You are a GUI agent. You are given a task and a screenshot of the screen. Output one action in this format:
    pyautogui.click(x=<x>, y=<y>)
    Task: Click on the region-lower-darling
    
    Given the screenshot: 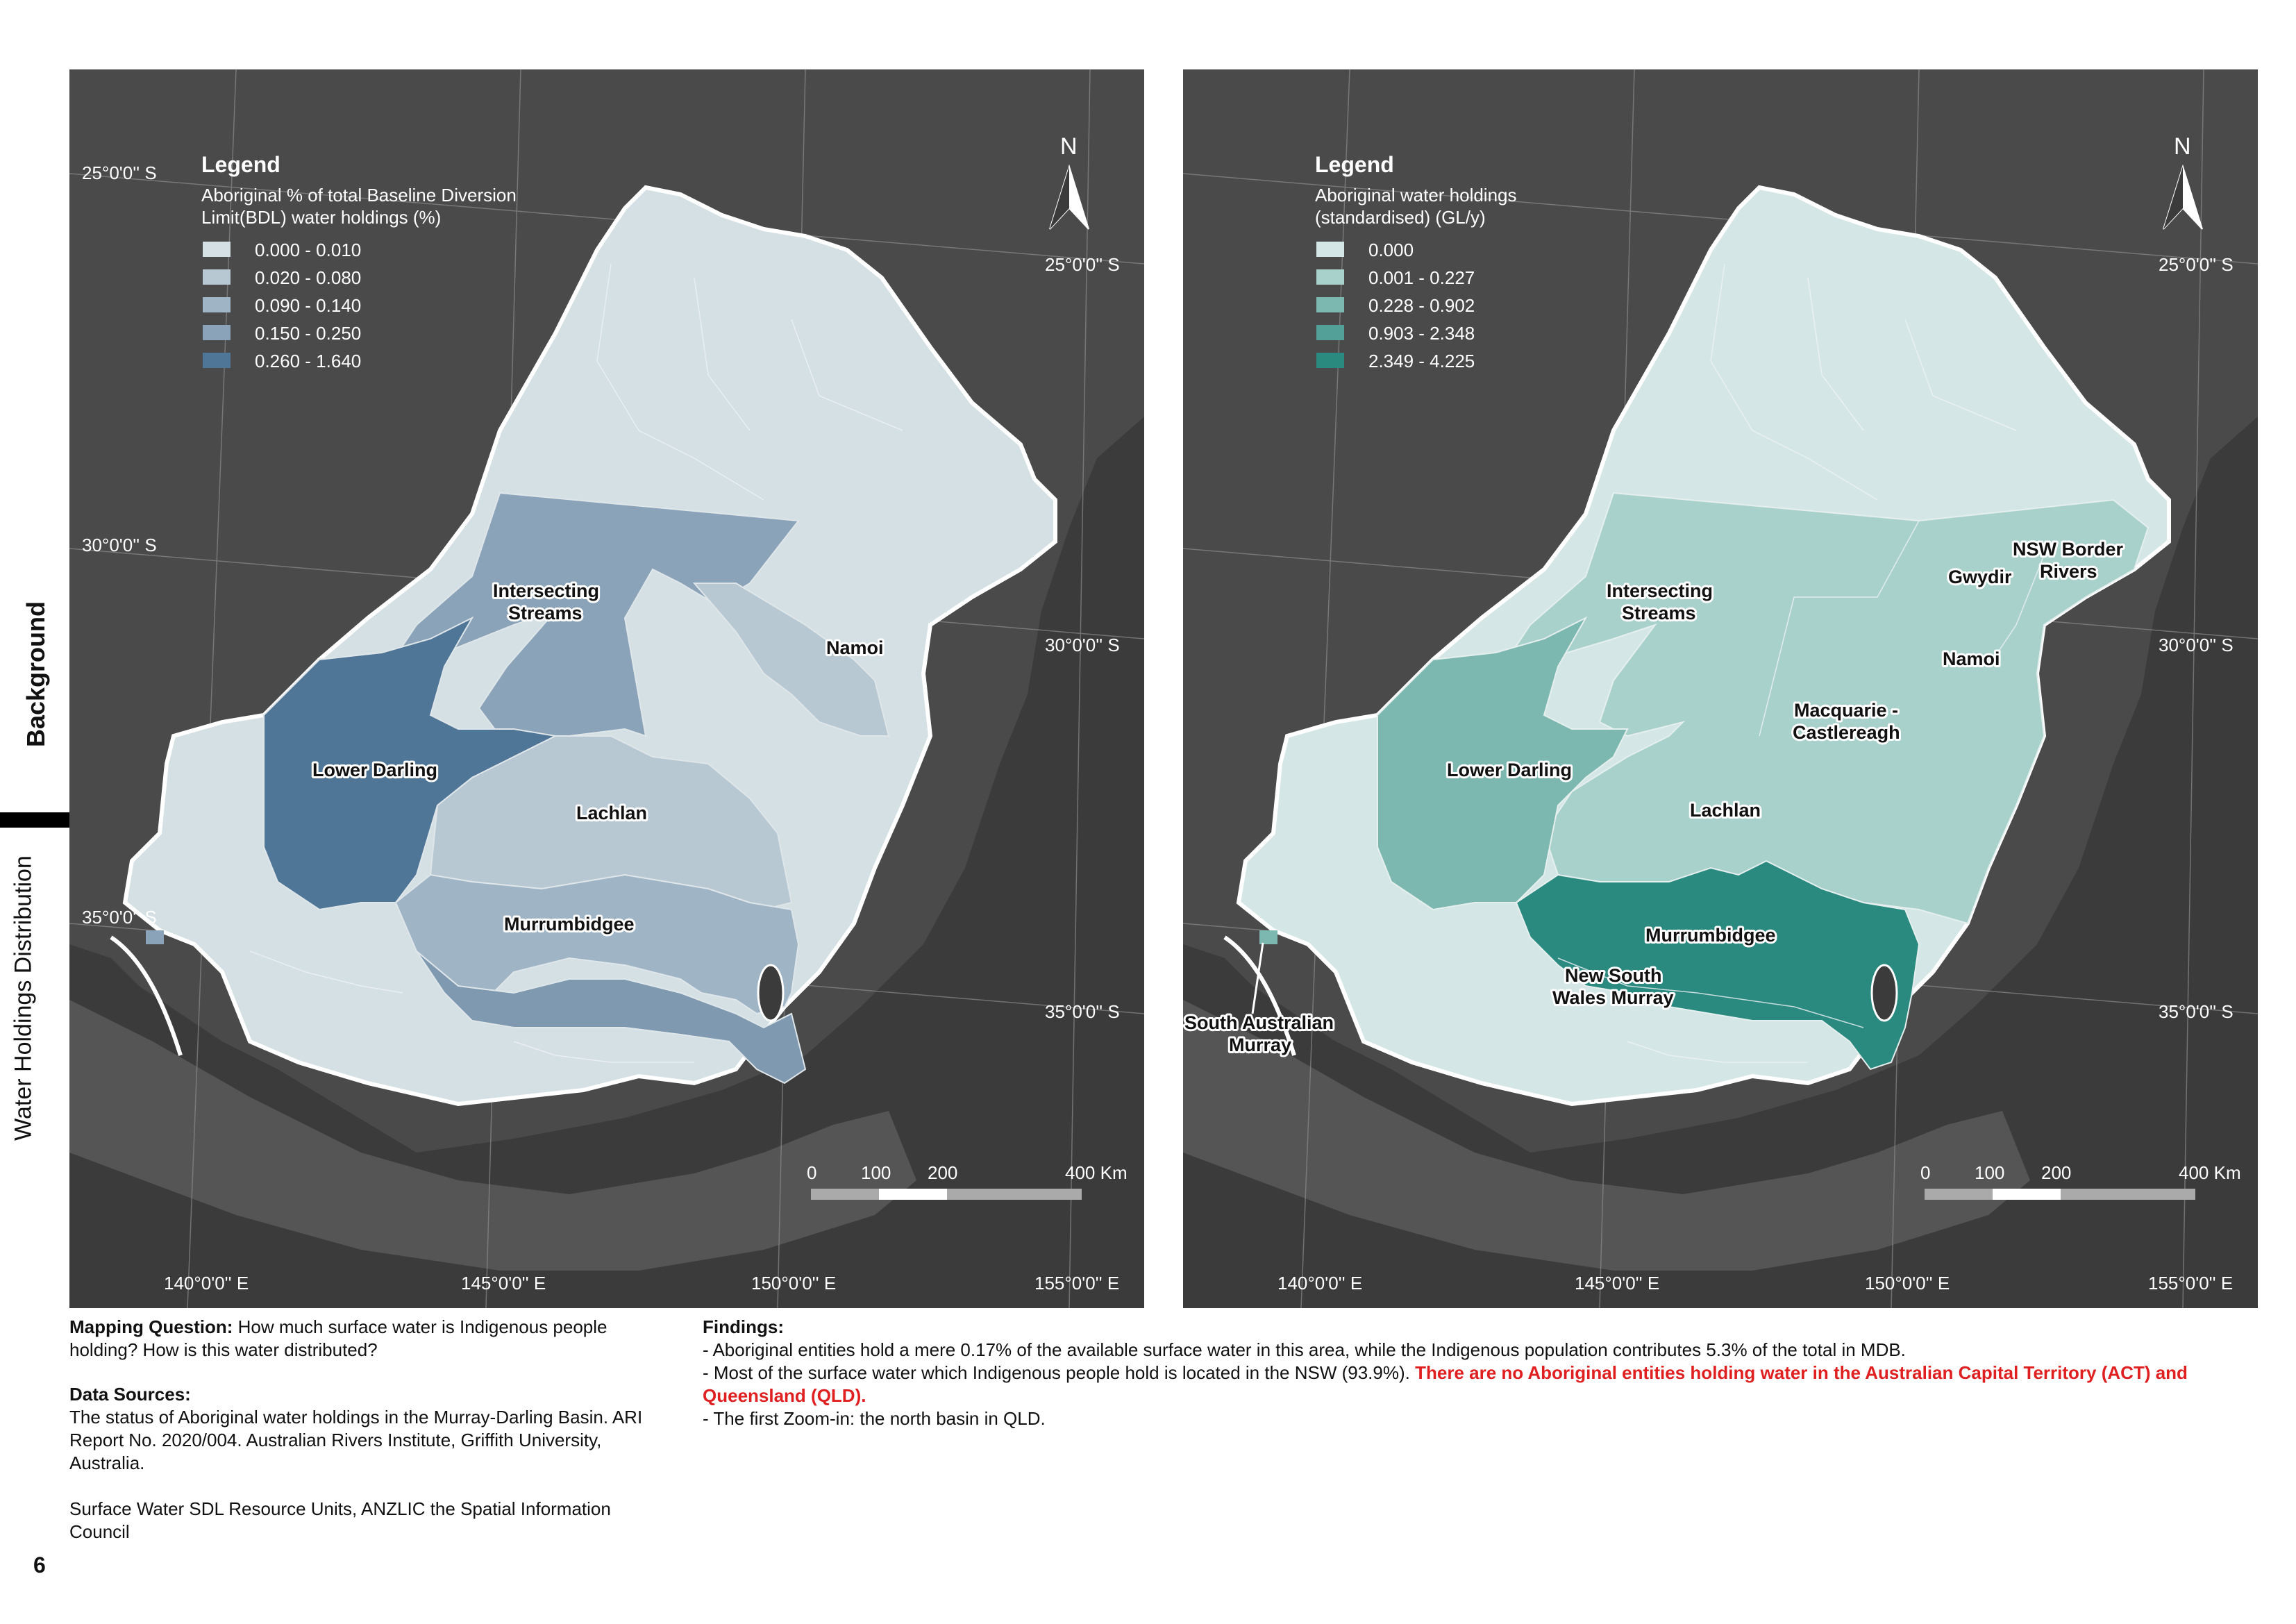 What is the action you would take?
    pyautogui.click(x=1503, y=764)
    